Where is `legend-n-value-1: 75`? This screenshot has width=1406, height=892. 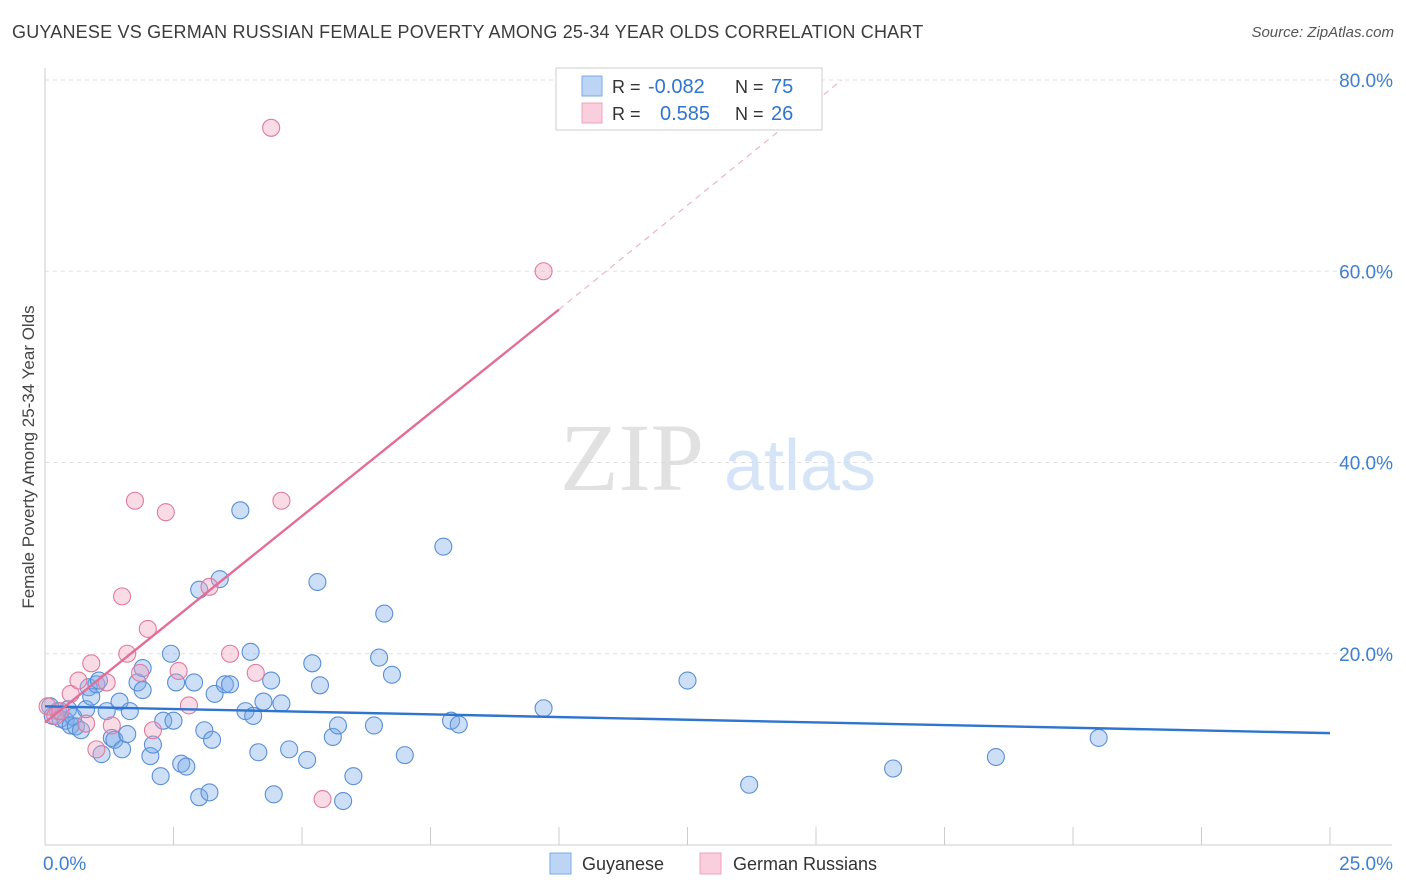 legend-n-value-1: 75 is located at coordinates (782, 87).